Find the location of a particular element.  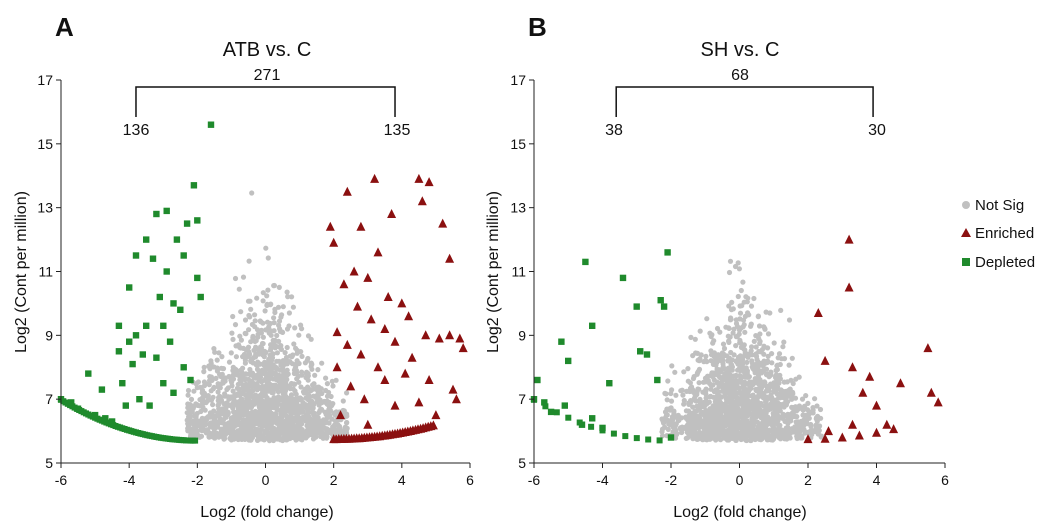

panel-a-bracket-total: 271 is located at coordinates (267, 75).